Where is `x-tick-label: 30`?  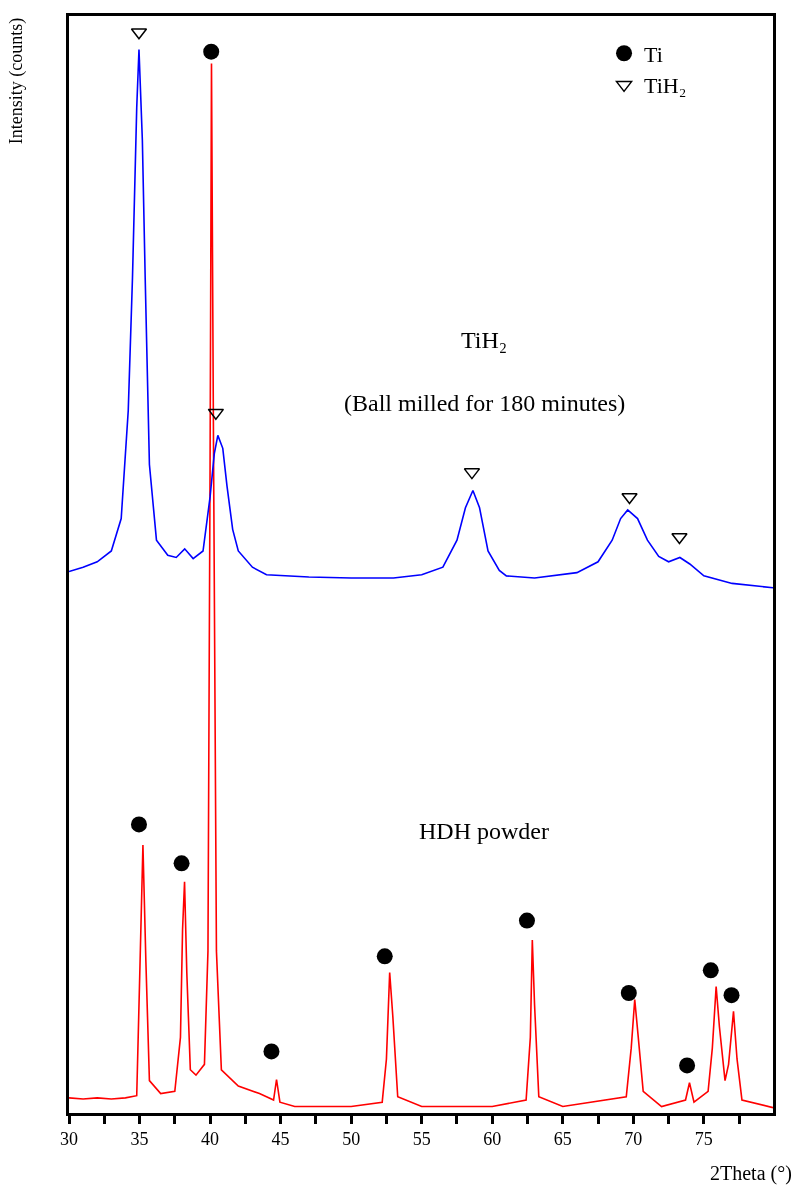 x-tick-label: 30 is located at coordinates (69, 1139).